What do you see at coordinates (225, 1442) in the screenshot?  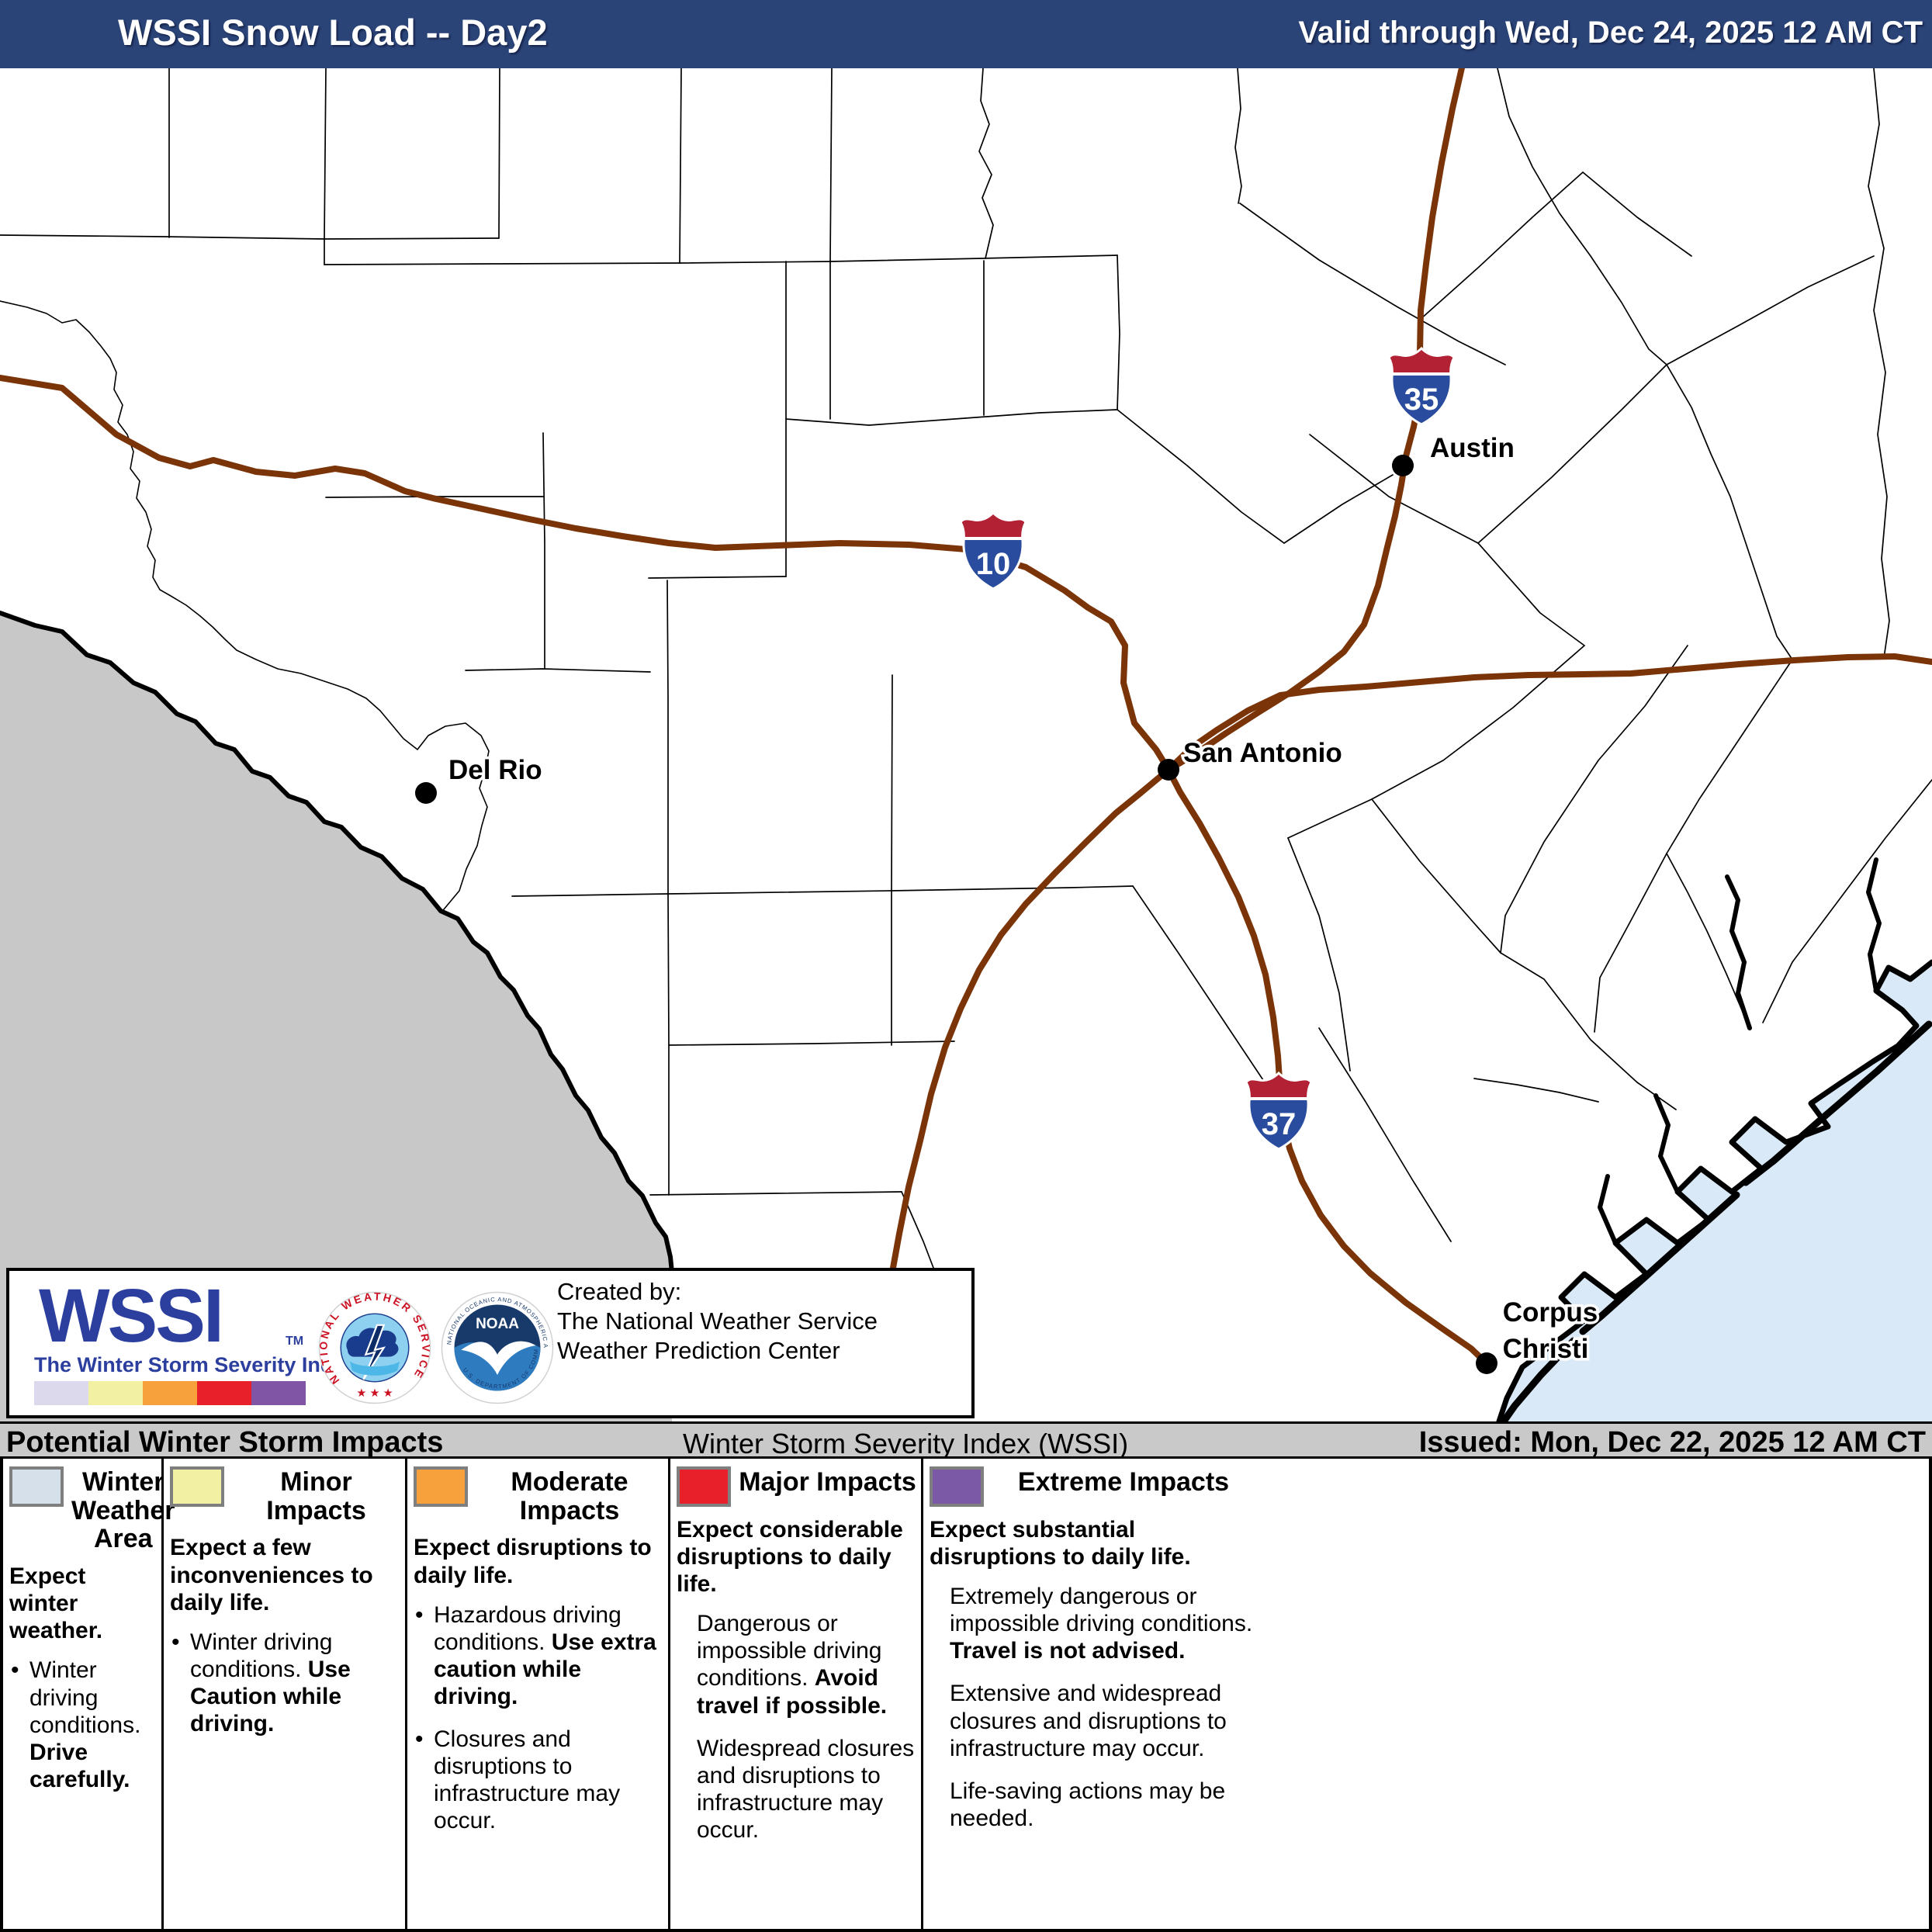 I see `impacts-bar-title: Potential Winter Storm Impacts` at bounding box center [225, 1442].